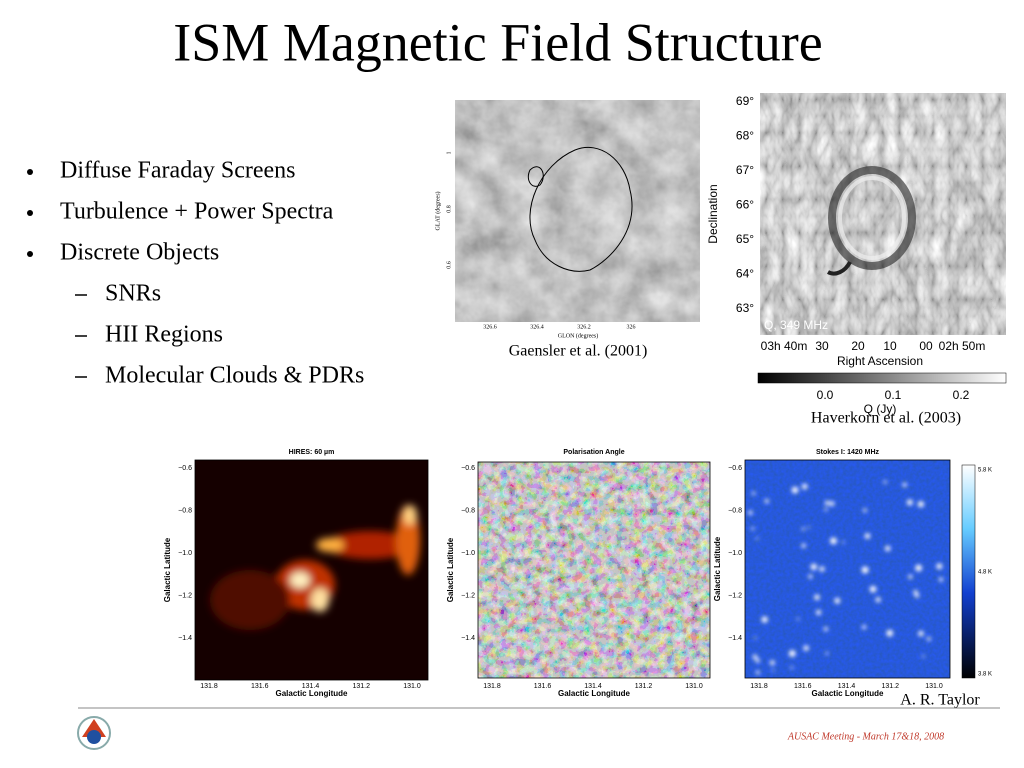  What do you see at coordinates (865, 736) in the screenshot?
I see `footer-text: AUSAC Meeting - March 17&18, 2008` at bounding box center [865, 736].